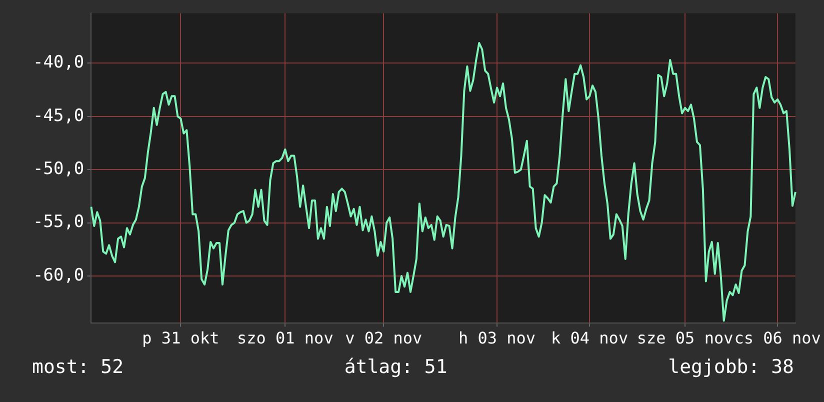 The height and width of the screenshot is (402, 824). What do you see at coordinates (383, 338) in the screenshot?
I see `x-tick-label: v 02 nov` at bounding box center [383, 338].